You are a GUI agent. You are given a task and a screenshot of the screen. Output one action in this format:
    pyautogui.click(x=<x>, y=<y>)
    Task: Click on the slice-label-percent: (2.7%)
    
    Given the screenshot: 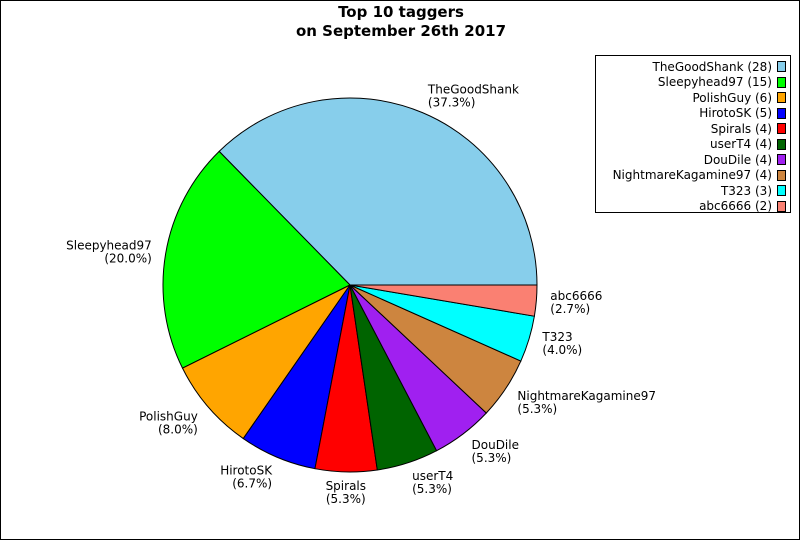 What is the action you would take?
    pyautogui.click(x=570, y=309)
    